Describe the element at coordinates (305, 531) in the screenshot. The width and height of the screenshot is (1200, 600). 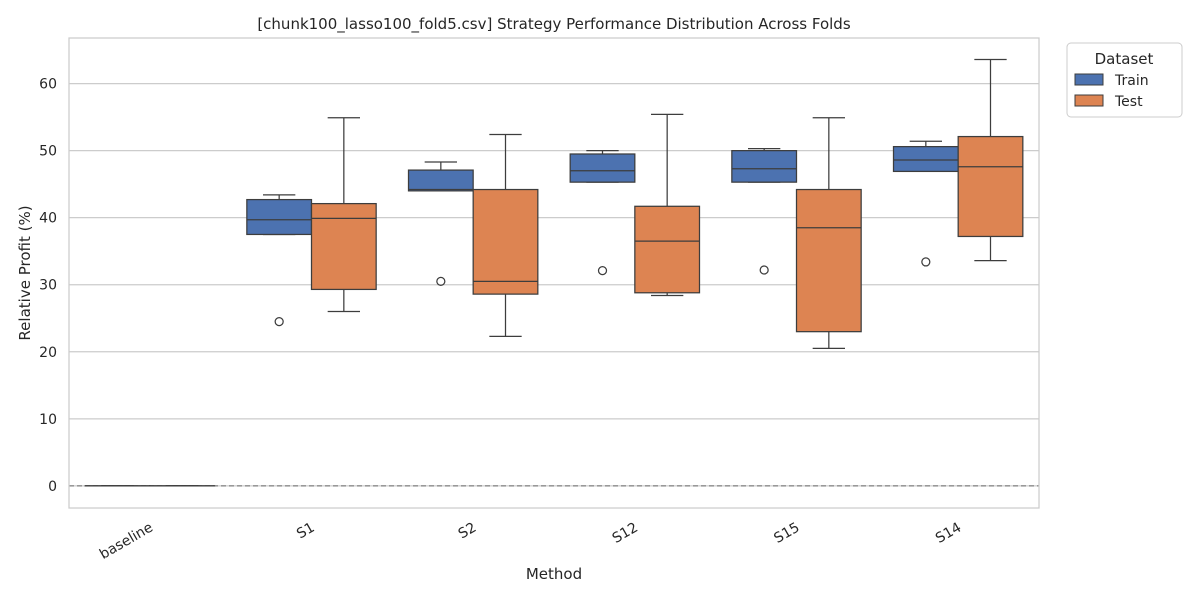
I see `x-tick-label: S1` at that location.